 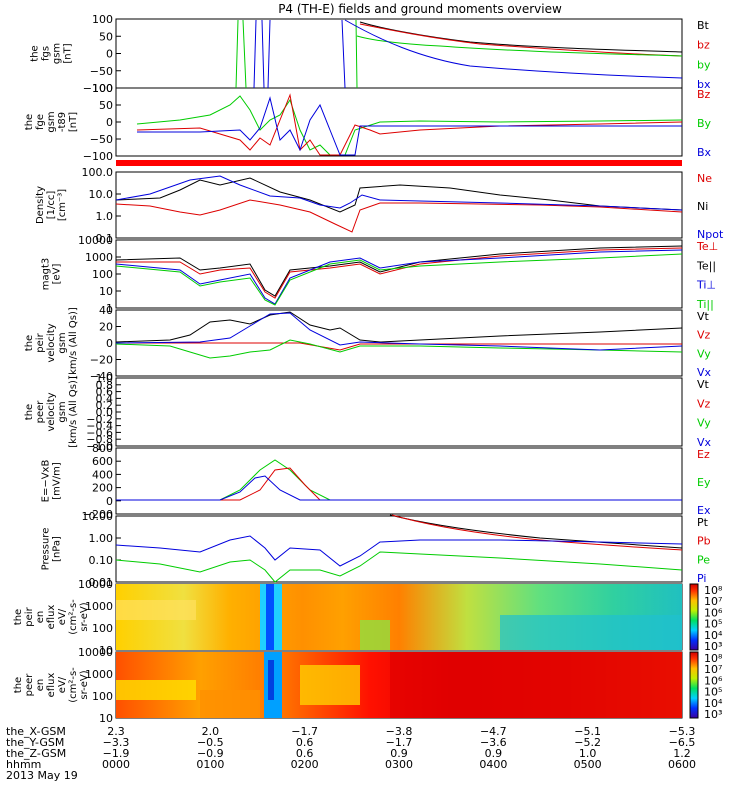 I want to click on svg-text: [1/cc], so click(x=51, y=205).